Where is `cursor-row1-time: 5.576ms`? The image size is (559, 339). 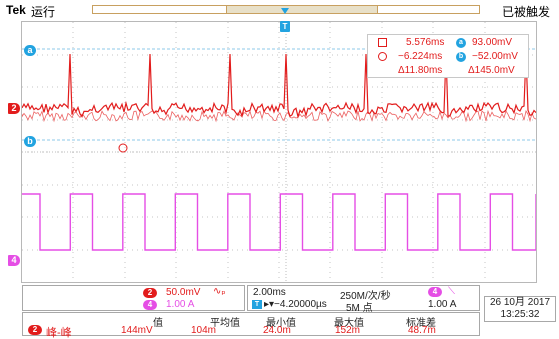 cursor-row1-time: 5.576ms is located at coordinates (425, 42).